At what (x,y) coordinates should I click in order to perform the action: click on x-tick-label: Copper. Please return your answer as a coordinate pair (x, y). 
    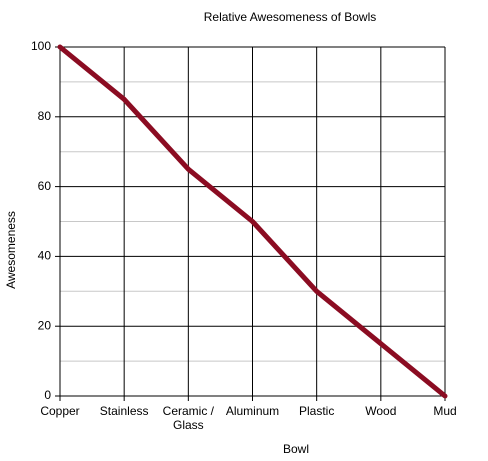
    Looking at the image, I should click on (60, 411).